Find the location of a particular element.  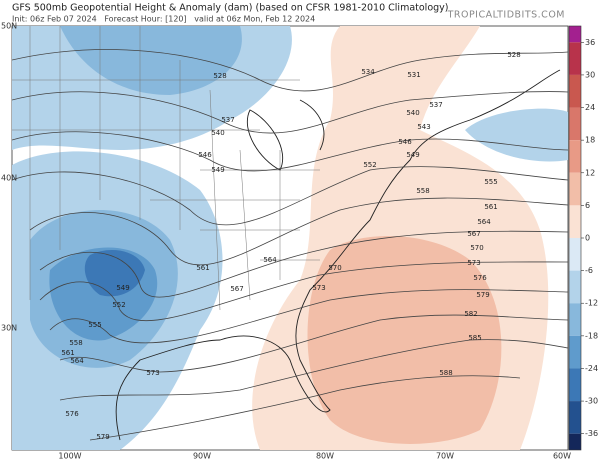

colorbar-tick-label: -12 is located at coordinates (591, 303).